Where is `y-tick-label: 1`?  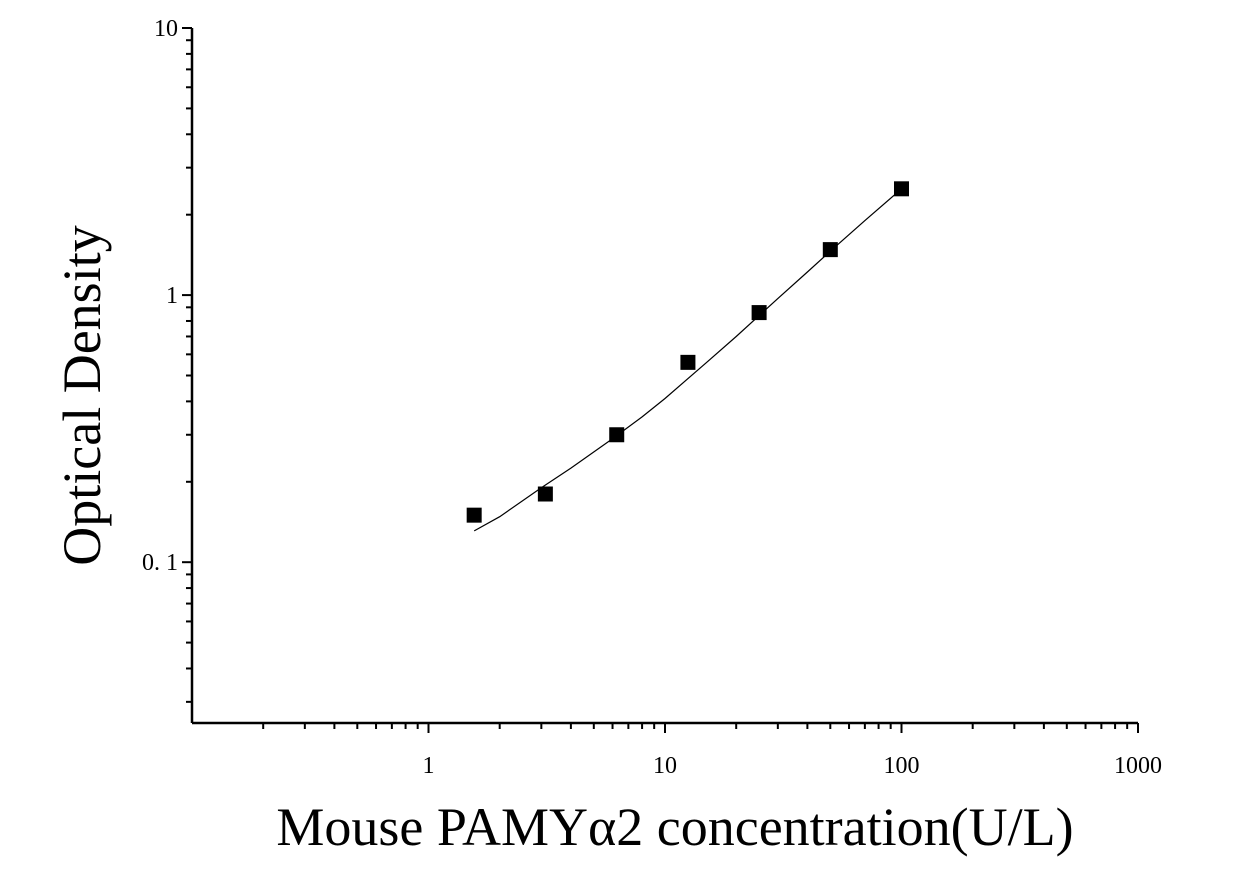
y-tick-label: 1 is located at coordinates (172, 296).